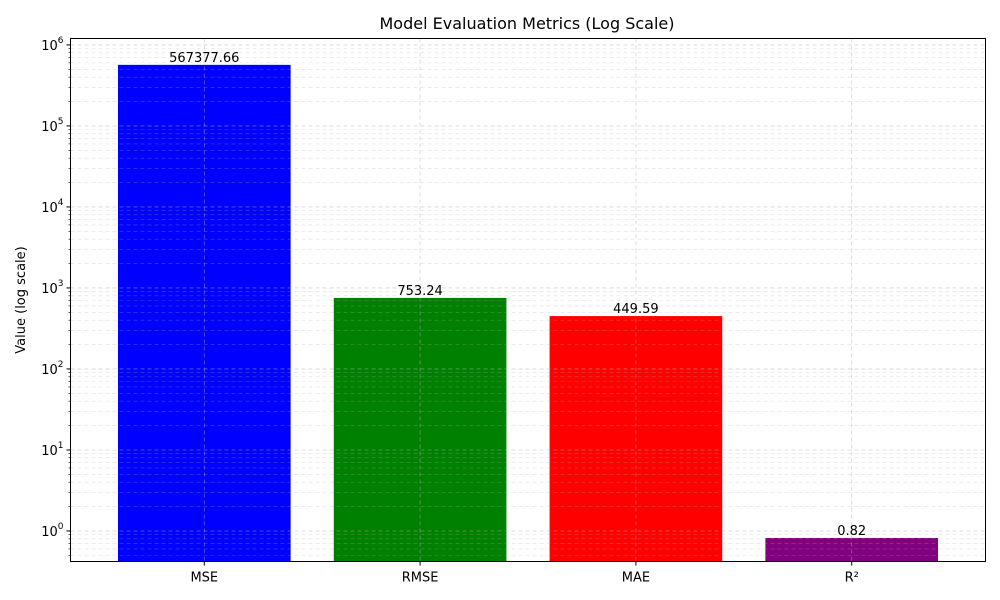 The width and height of the screenshot is (1000, 600). What do you see at coordinates (21, 299) in the screenshot?
I see `y-axis-label: Value (log scale)` at bounding box center [21, 299].